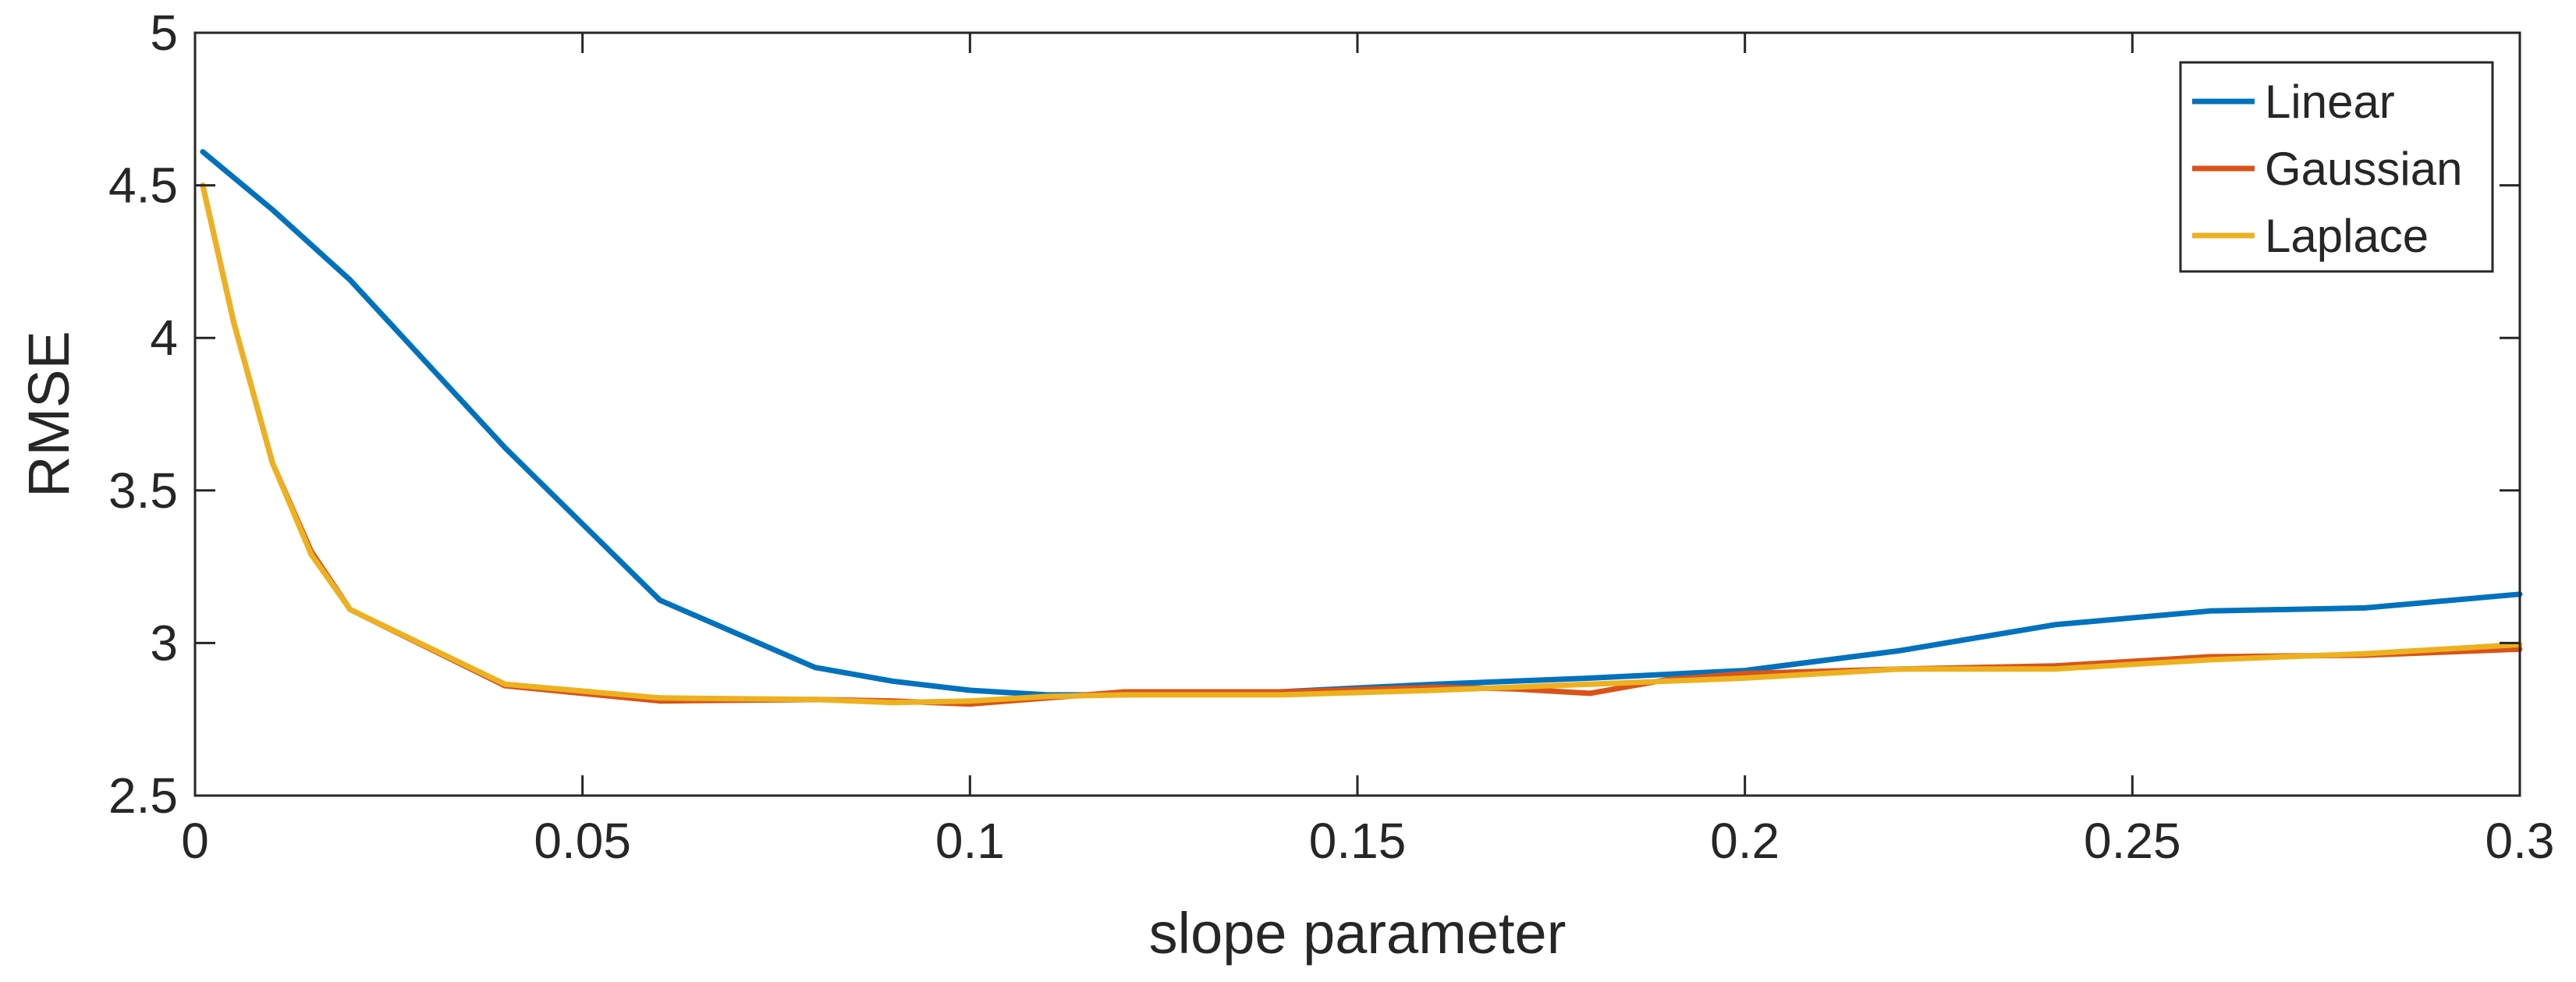 This screenshot has width=2576, height=982. What do you see at coordinates (195, 841) in the screenshot?
I see `x-tick-label: 0` at bounding box center [195, 841].